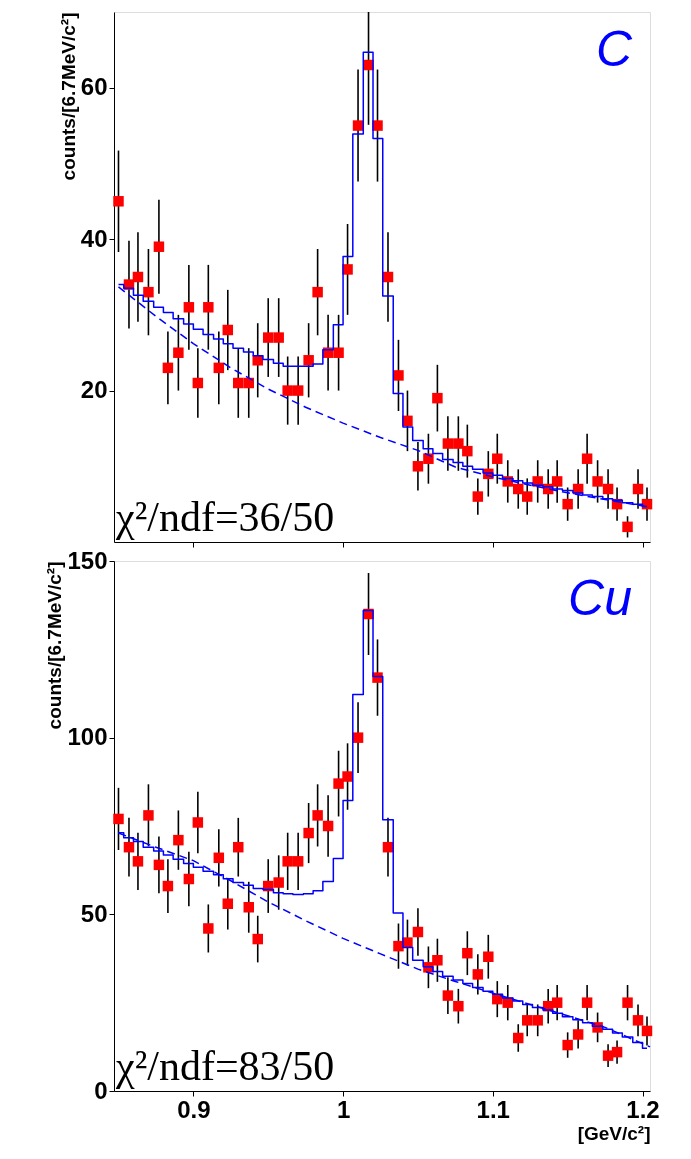  Describe the element at coordinates (94, 238) in the screenshot. I see `y-tick-label: 40` at that location.